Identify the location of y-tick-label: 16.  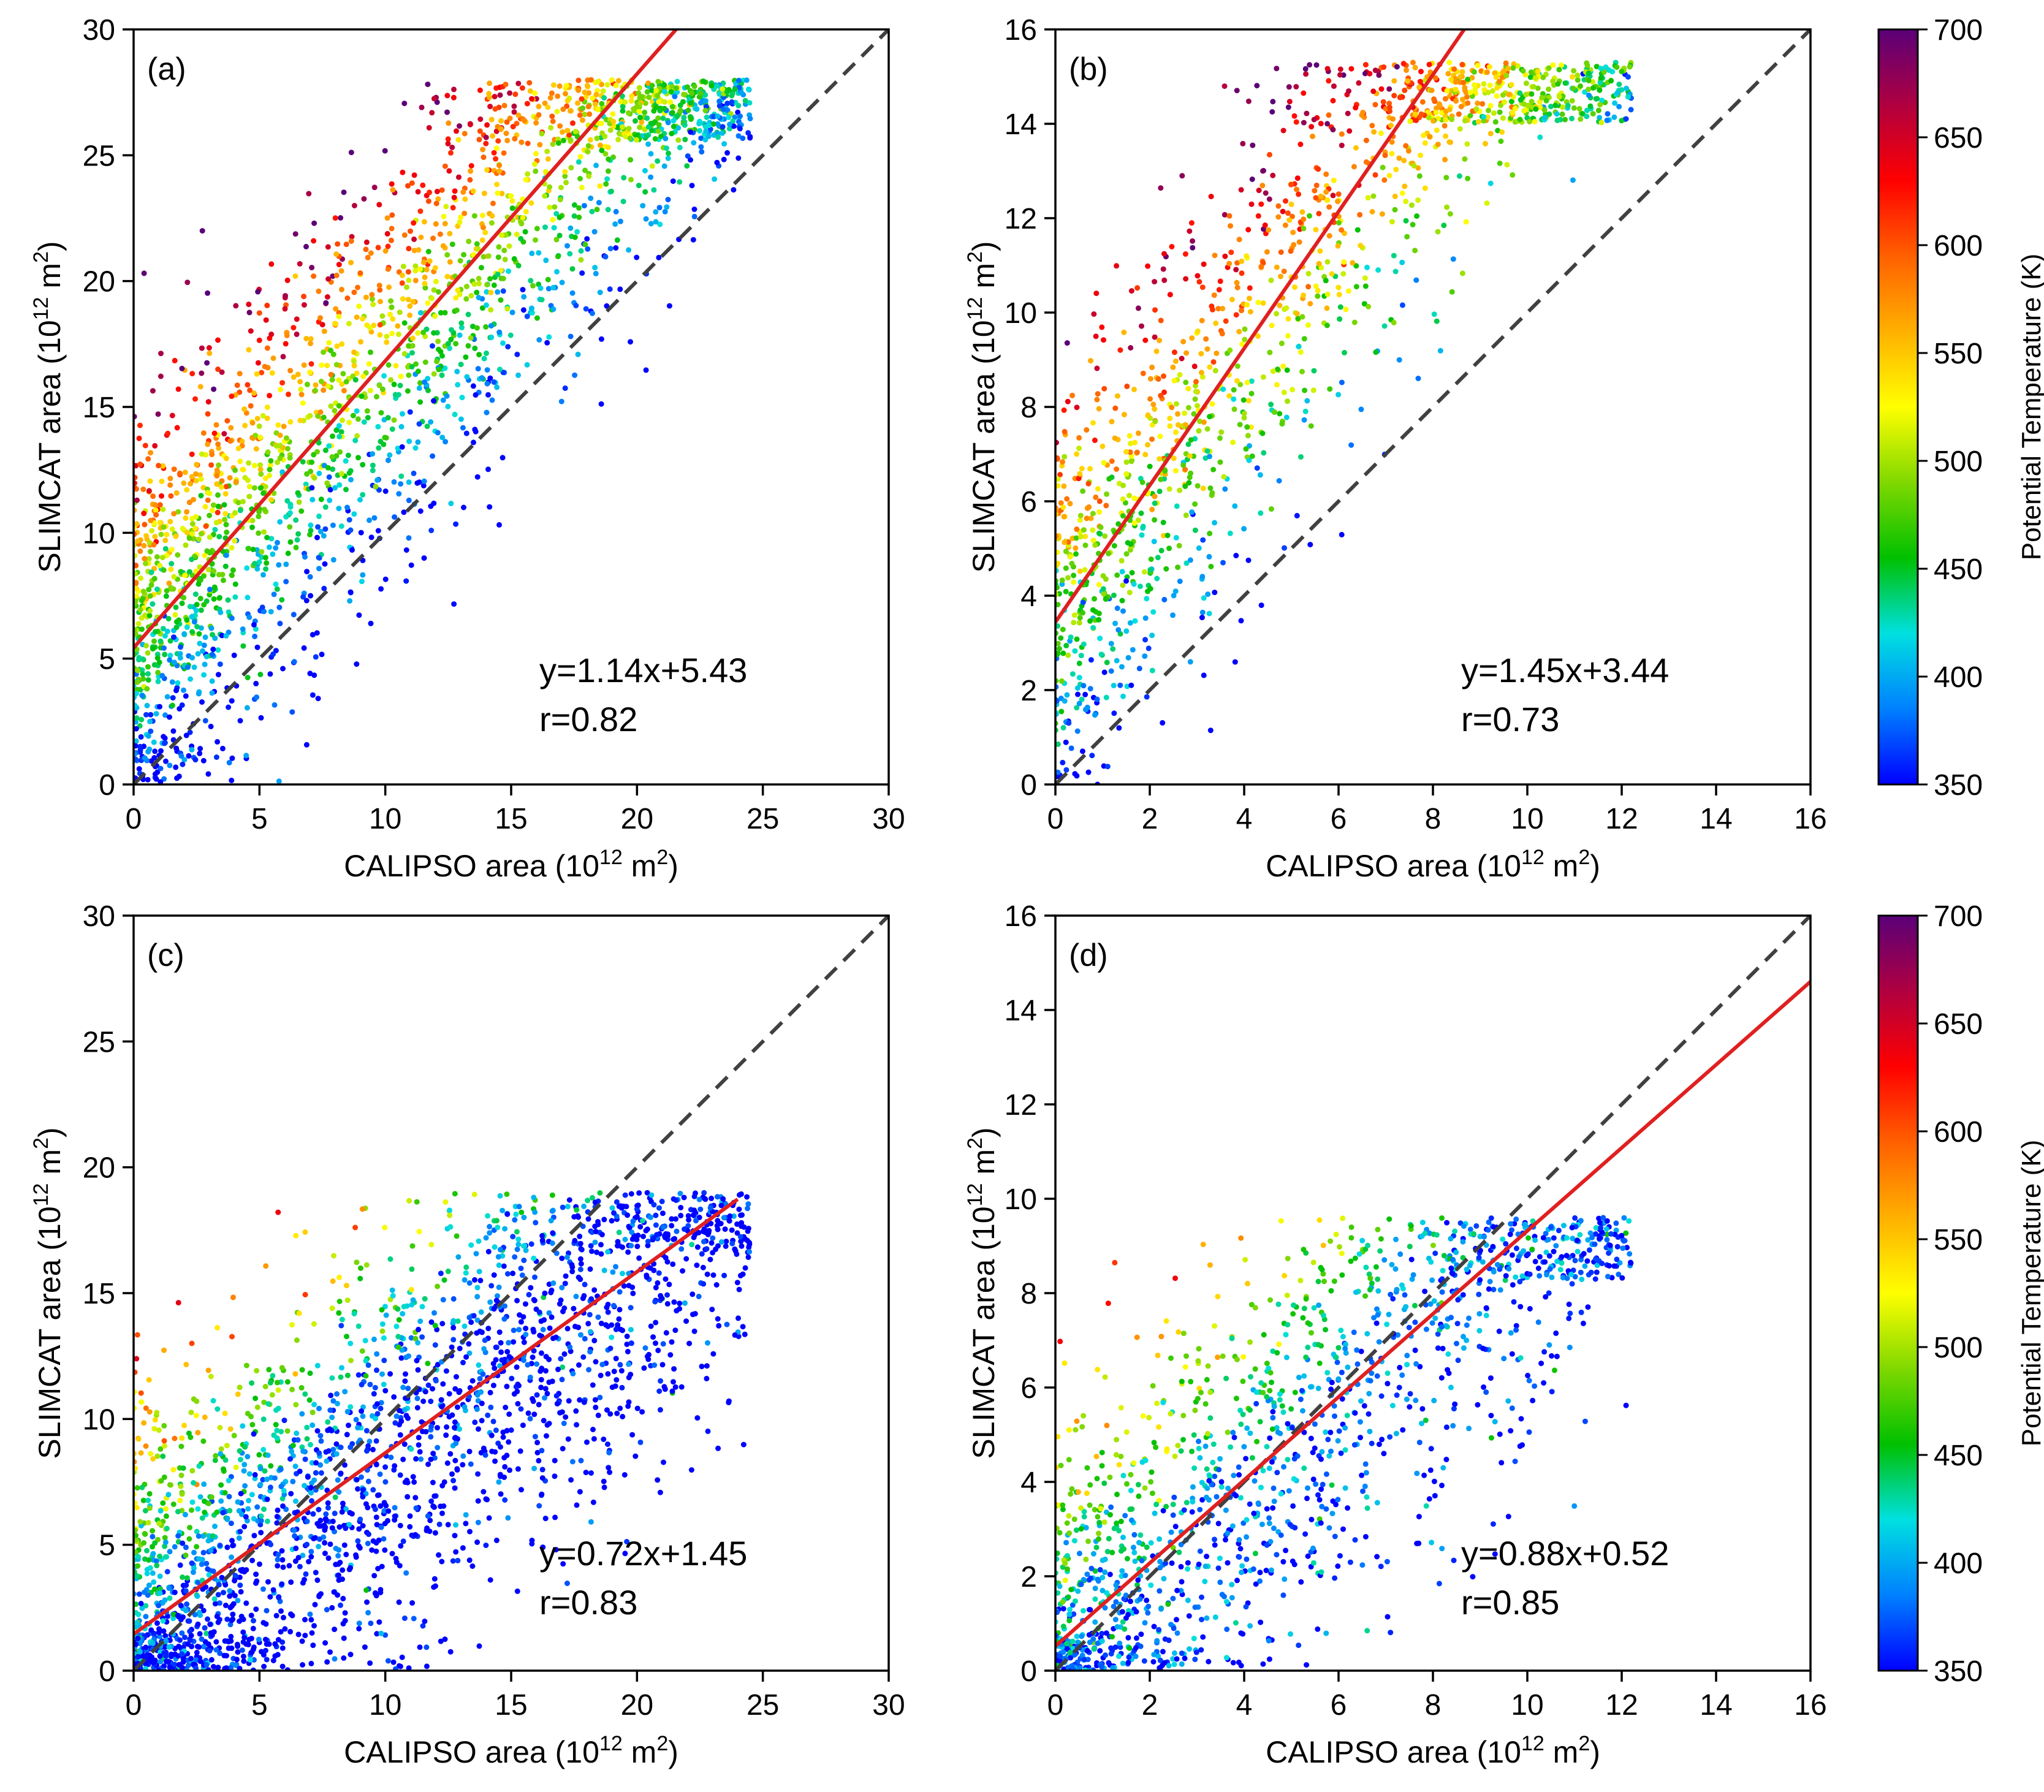
(1021, 30).